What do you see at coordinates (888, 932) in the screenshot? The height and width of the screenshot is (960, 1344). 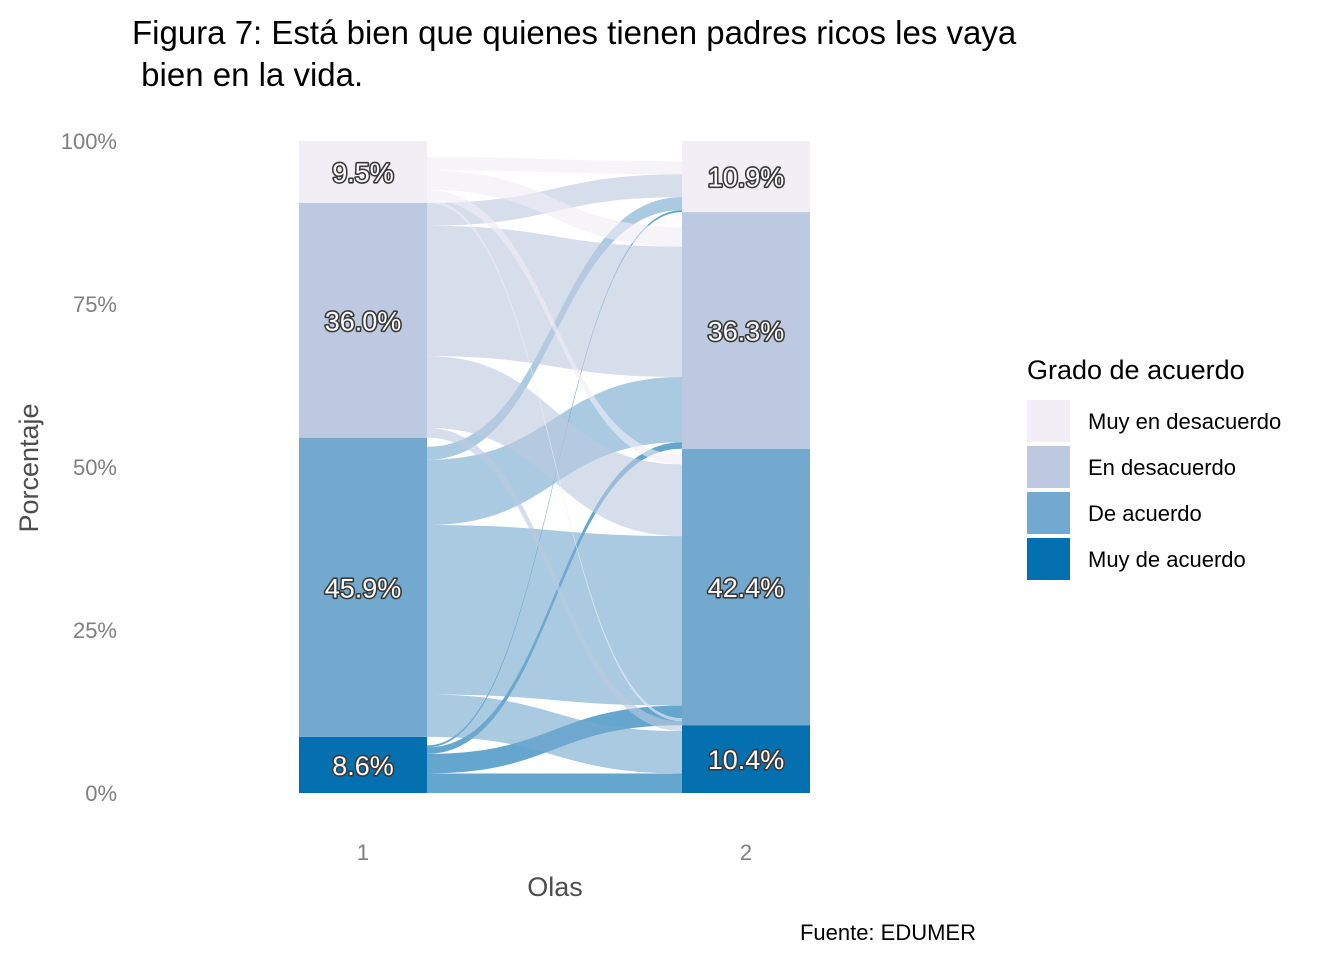 I see `caption: Fuente: EDUMER` at bounding box center [888, 932].